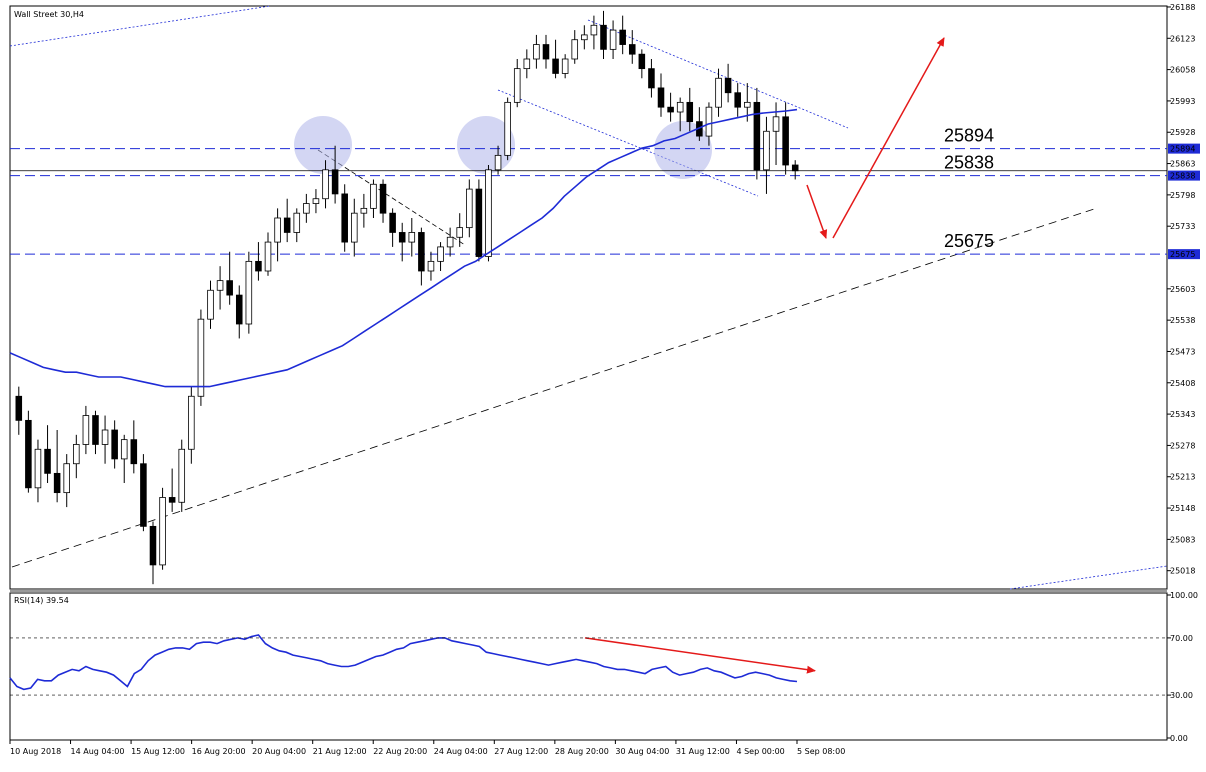 This screenshot has width=1206, height=772. What do you see at coordinates (1182, 445) in the screenshot?
I see `price-tick-label: 25278` at bounding box center [1182, 445].